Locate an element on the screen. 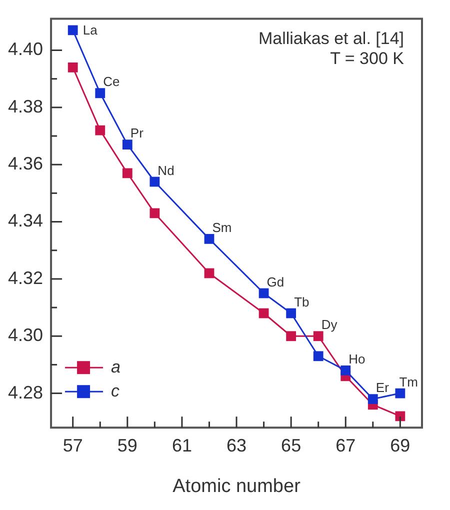 This screenshot has height=510, width=450. y-tick-label: 4.32 is located at coordinates (26, 278).